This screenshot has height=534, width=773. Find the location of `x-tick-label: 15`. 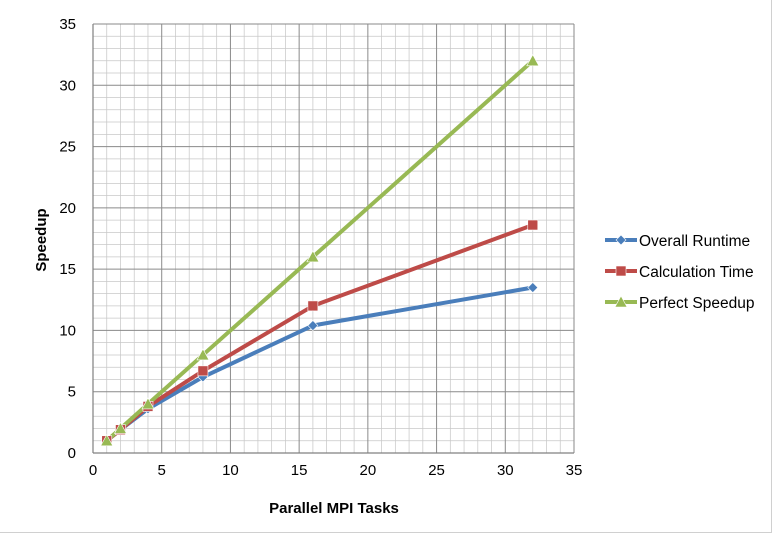

x-tick-label: 15 is located at coordinates (299, 470).